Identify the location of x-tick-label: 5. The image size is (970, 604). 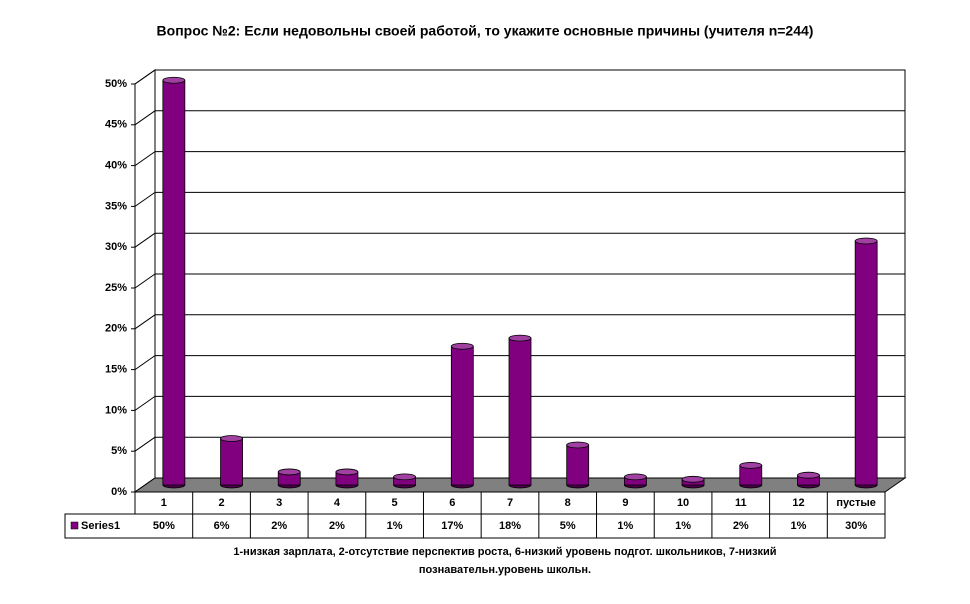
(395, 503).